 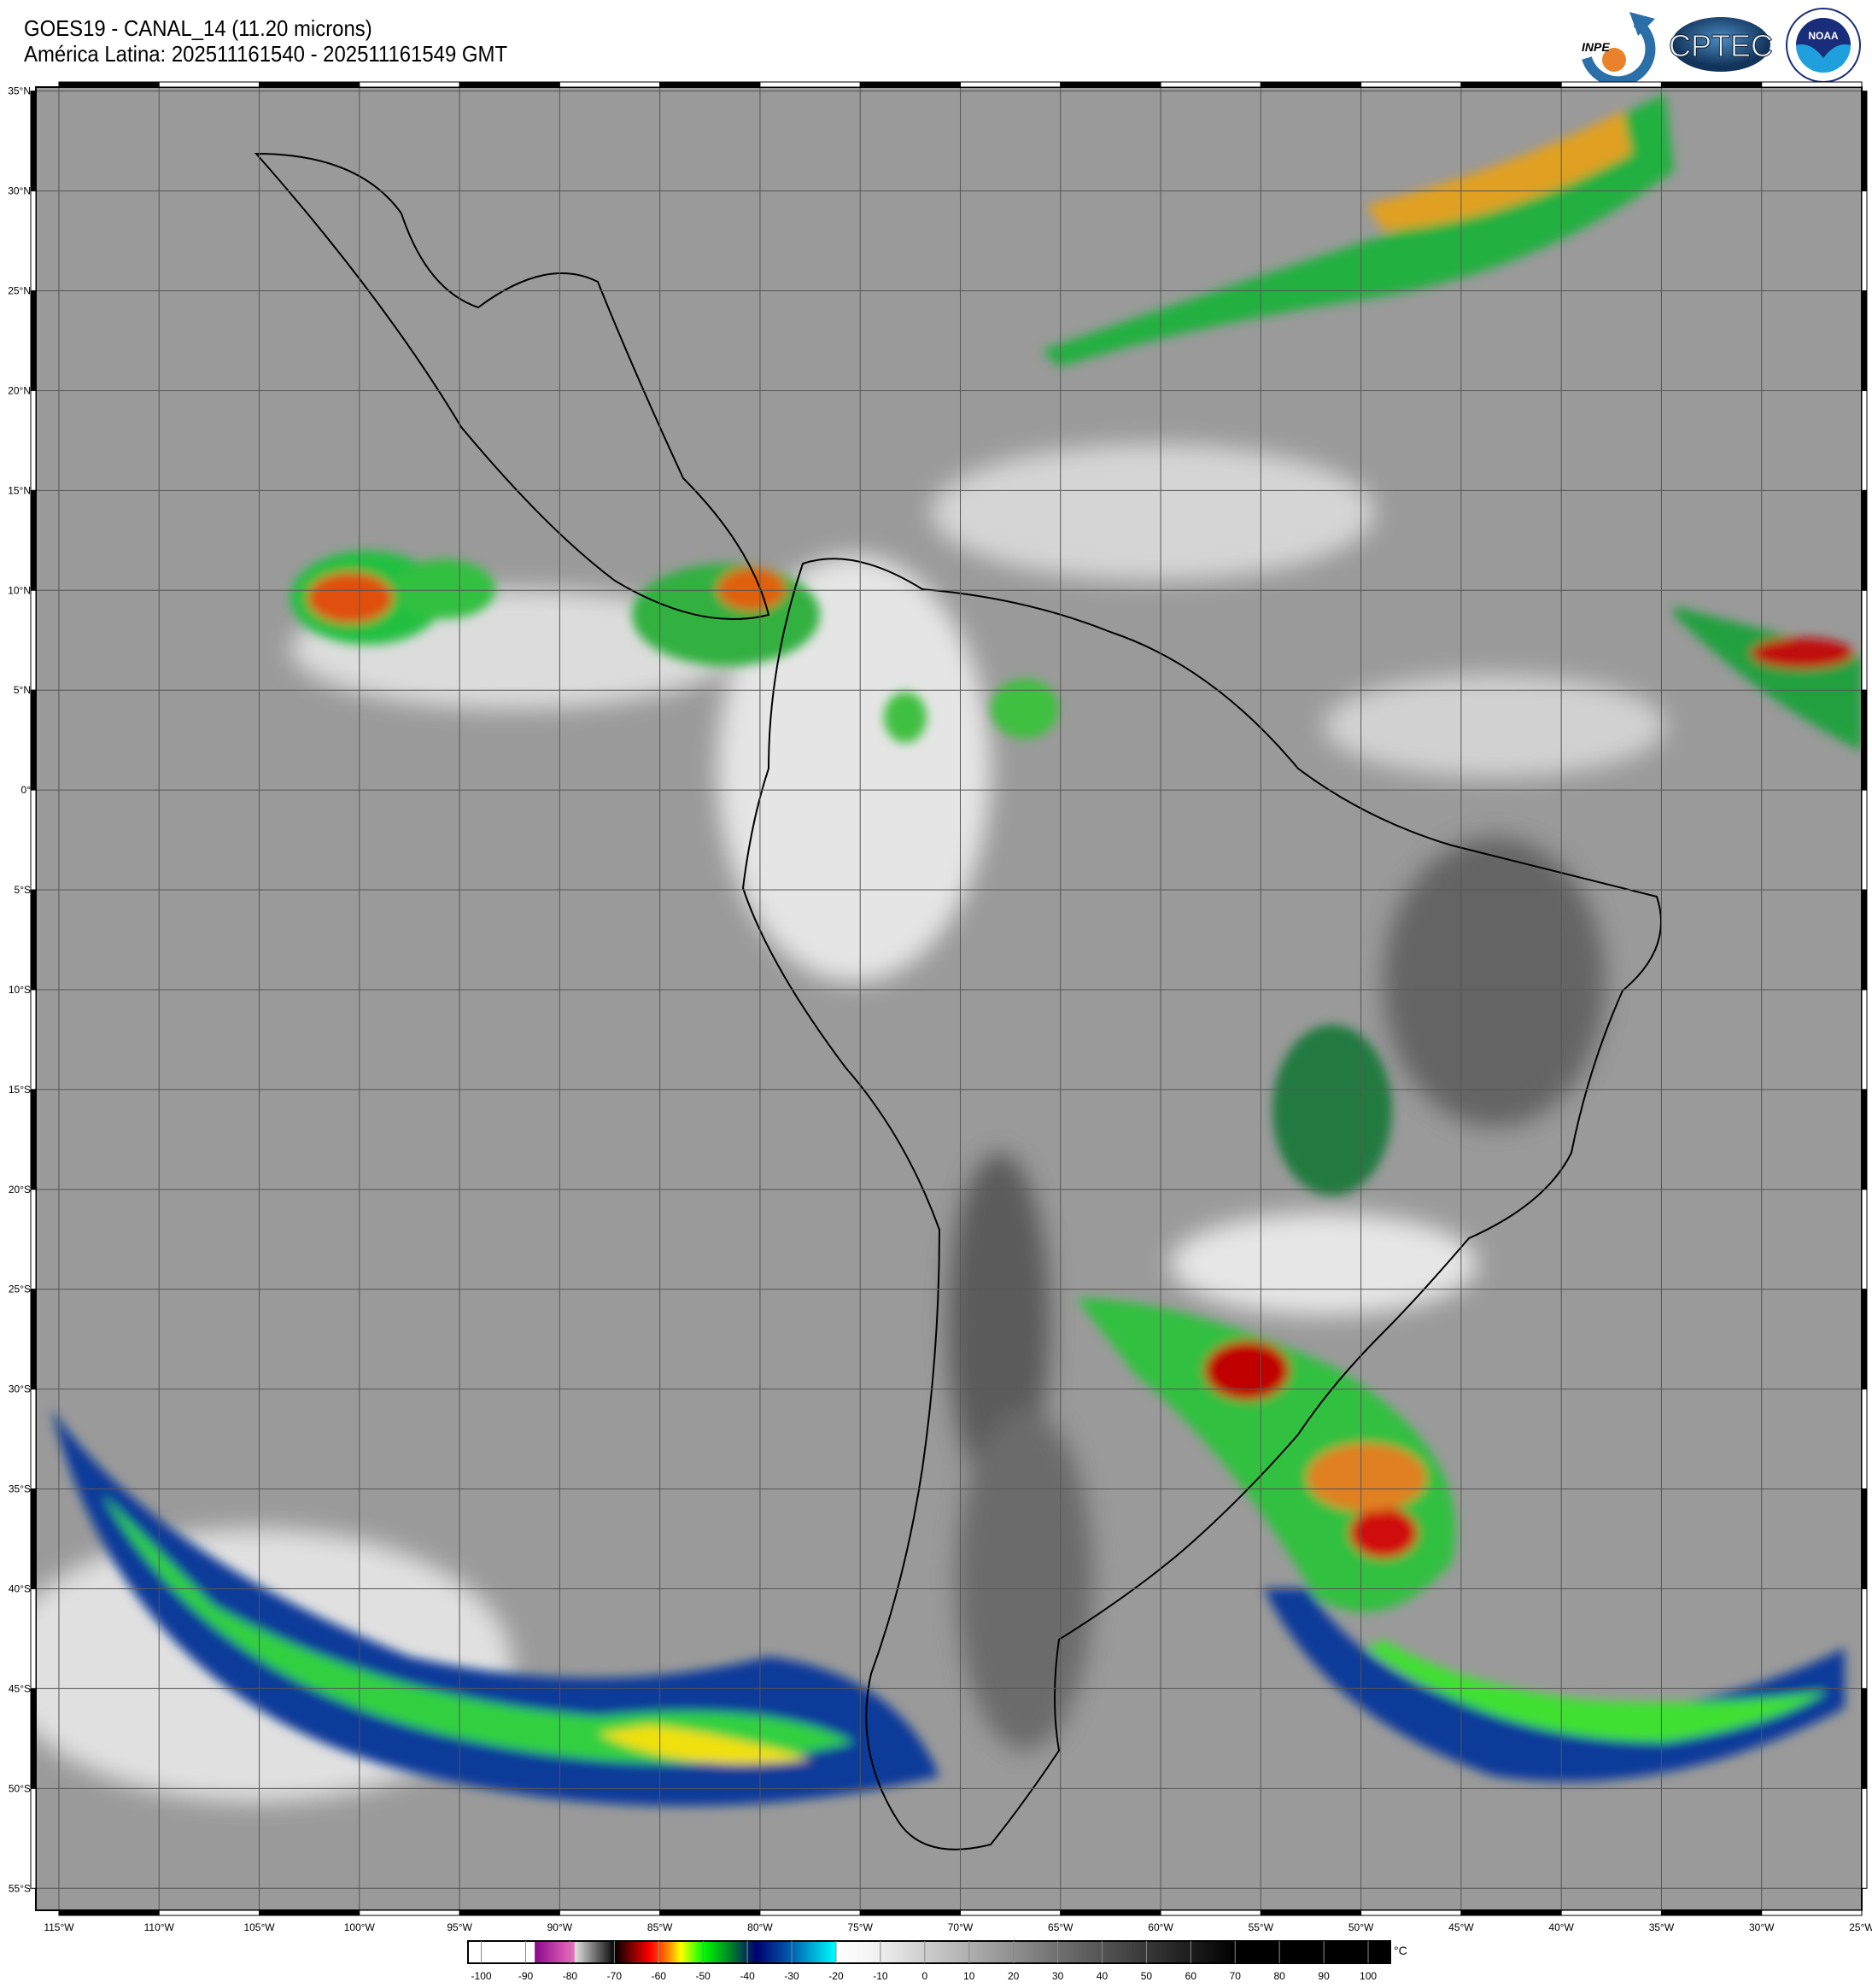 What do you see at coordinates (1762, 1927) in the screenshot?
I see `lon-tick-label: 30°W` at bounding box center [1762, 1927].